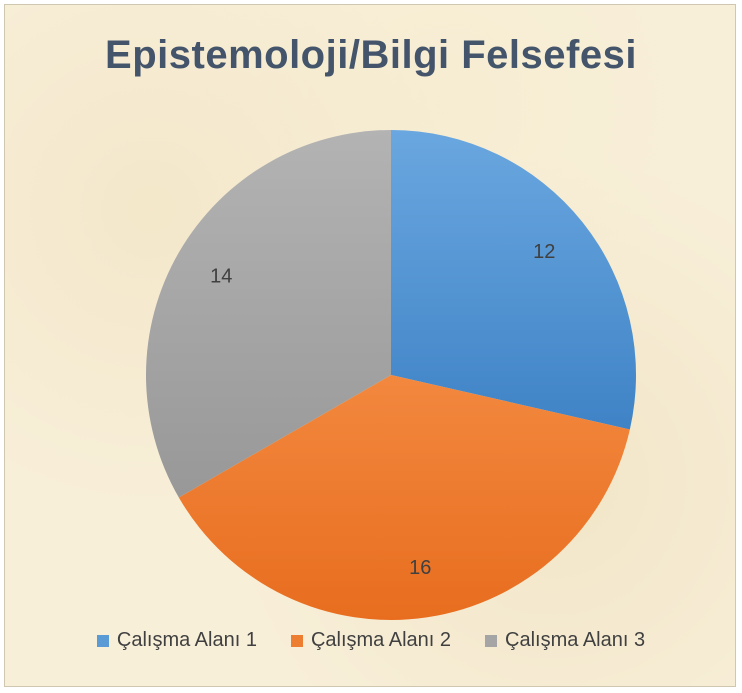 This screenshot has height=693, width=742. Describe the element at coordinates (575, 640) in the screenshot. I see `legend-label: Çalışma Alanı 3` at that location.